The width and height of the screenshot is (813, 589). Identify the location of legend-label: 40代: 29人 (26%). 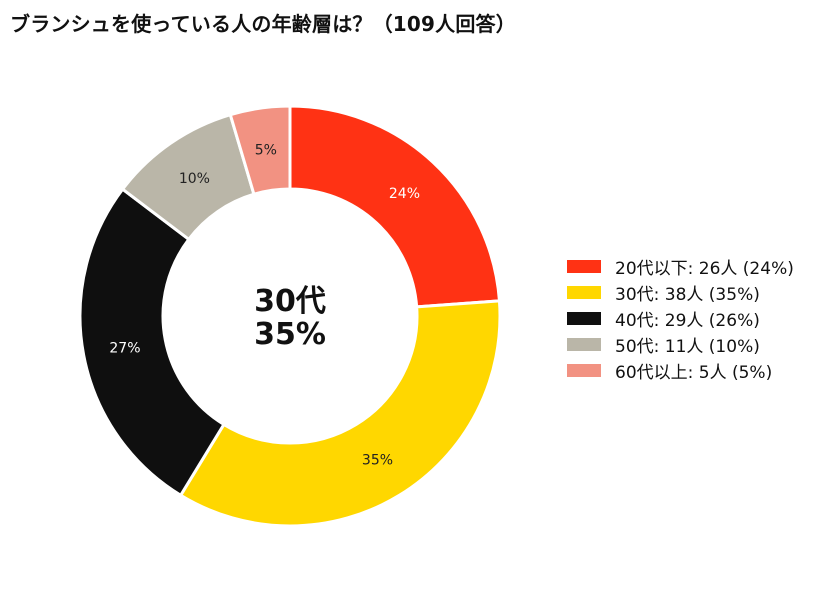
(687, 320).